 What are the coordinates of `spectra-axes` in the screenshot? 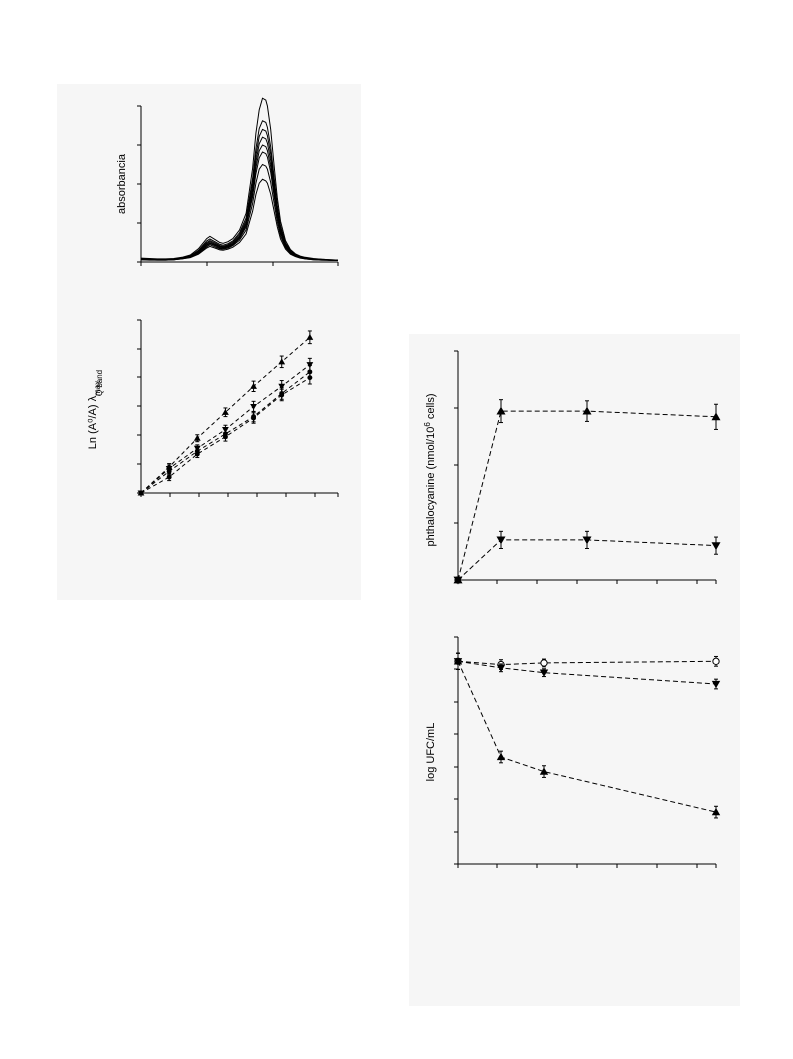 It's located at (238, 185).